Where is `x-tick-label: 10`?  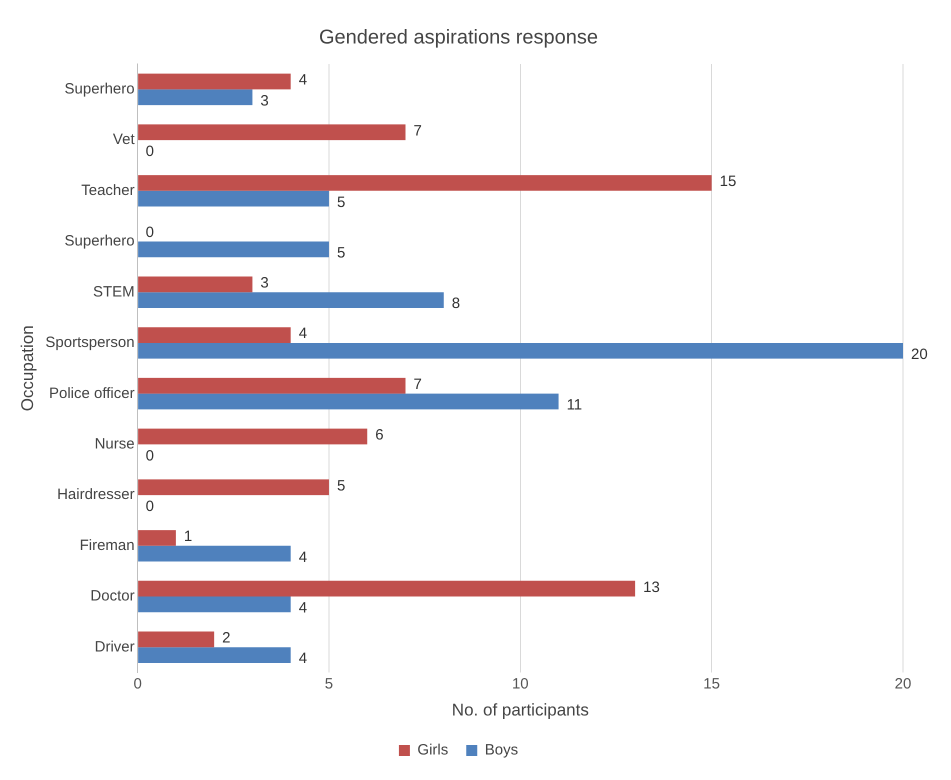 x-tick-label: 10 is located at coordinates (520, 684).